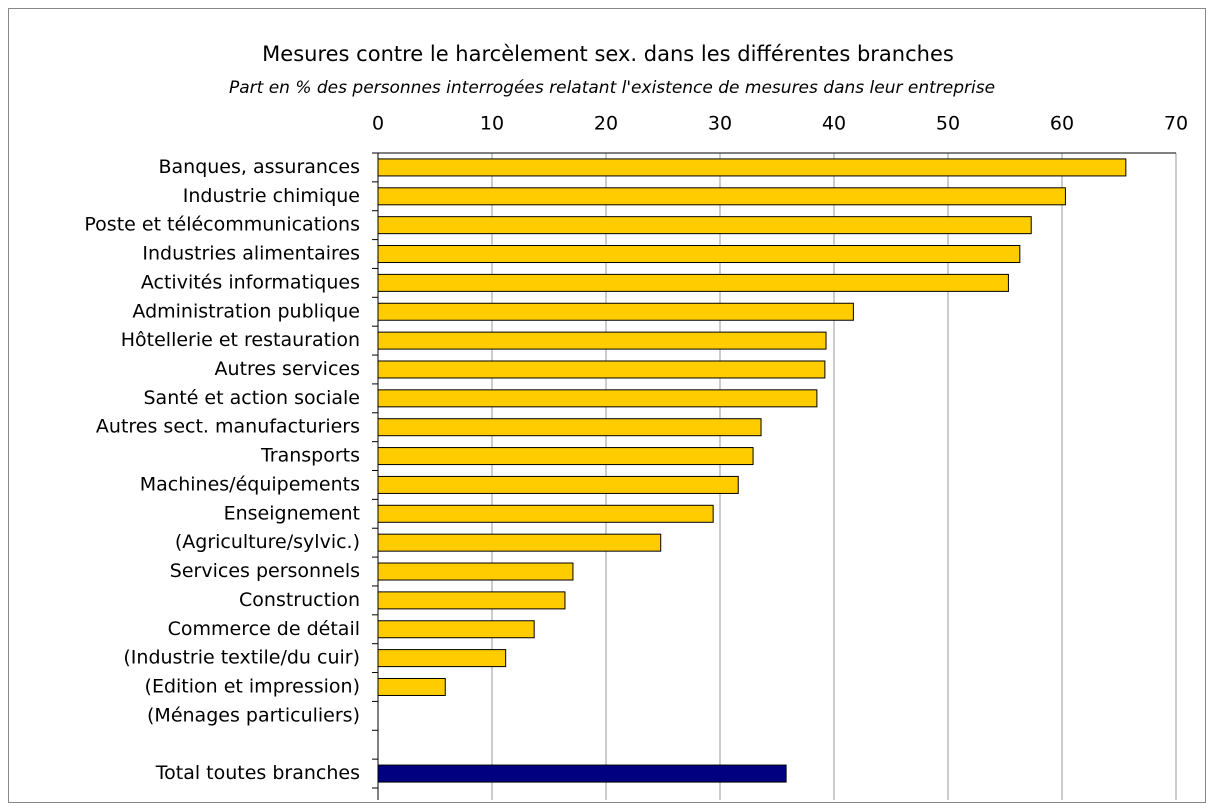 The image size is (1214, 812). I want to click on y-tick-label: Services personnels, so click(265, 571).